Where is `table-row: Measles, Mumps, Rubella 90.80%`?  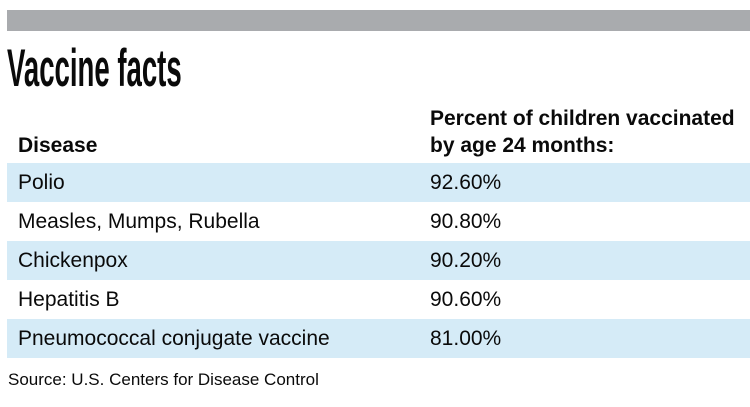 table-row: Measles, Mumps, Rubella 90.80% is located at coordinates (378, 221).